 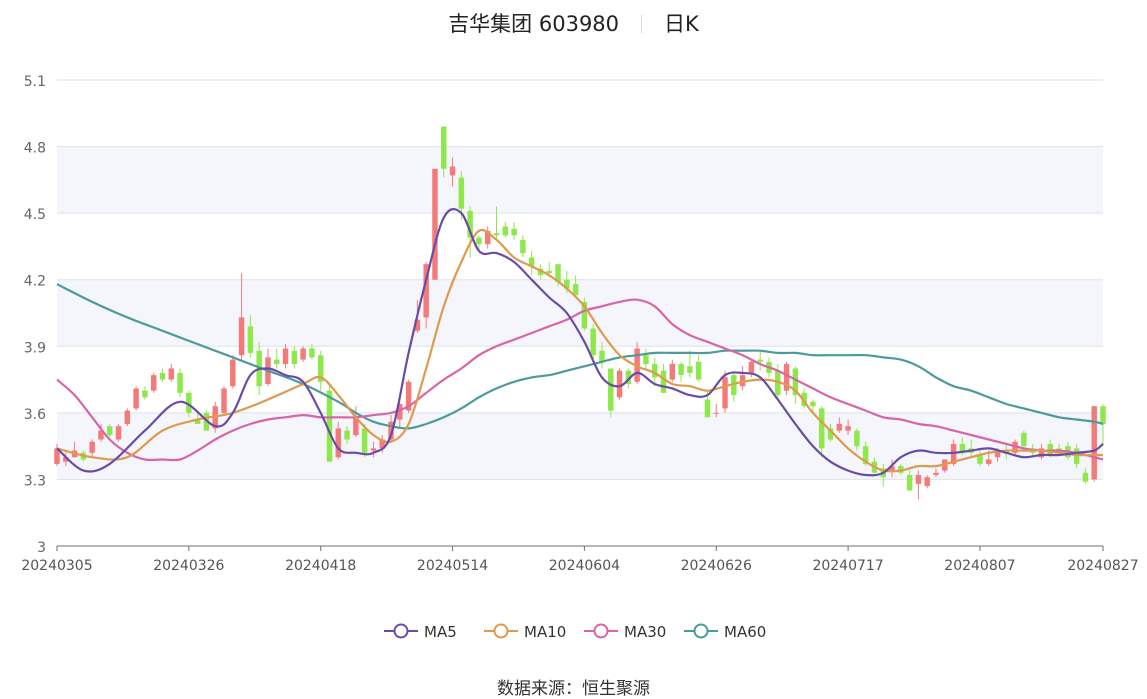 I want to click on y-tick-label: 3.6, so click(x=35, y=415).